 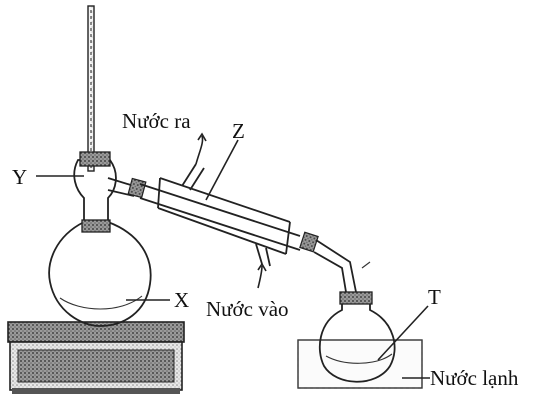 I want to click on thermometer, so click(x=91, y=88).